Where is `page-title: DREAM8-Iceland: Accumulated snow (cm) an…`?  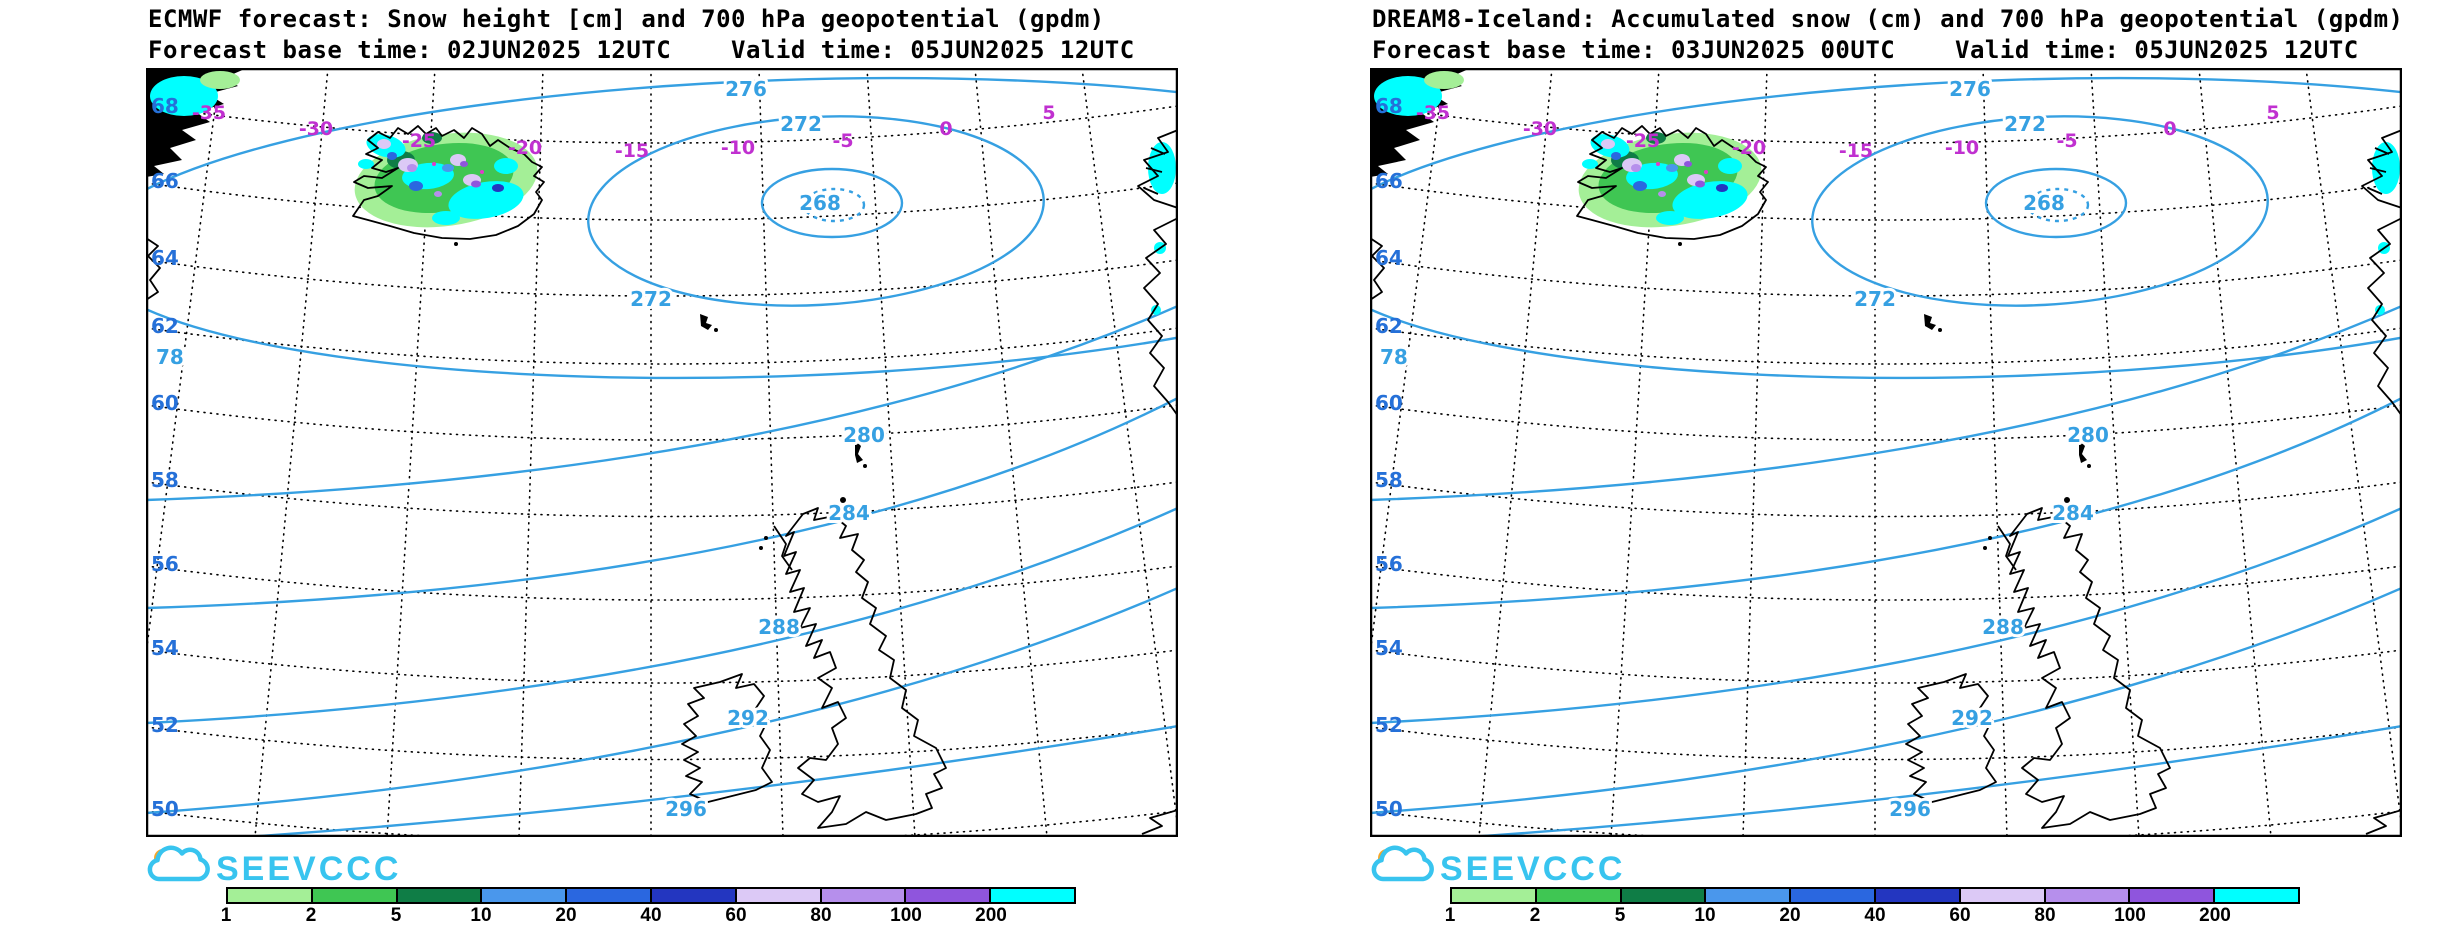 page-title: DREAM8-Iceland: Accumulated snow (cm) an… is located at coordinates (1888, 19).